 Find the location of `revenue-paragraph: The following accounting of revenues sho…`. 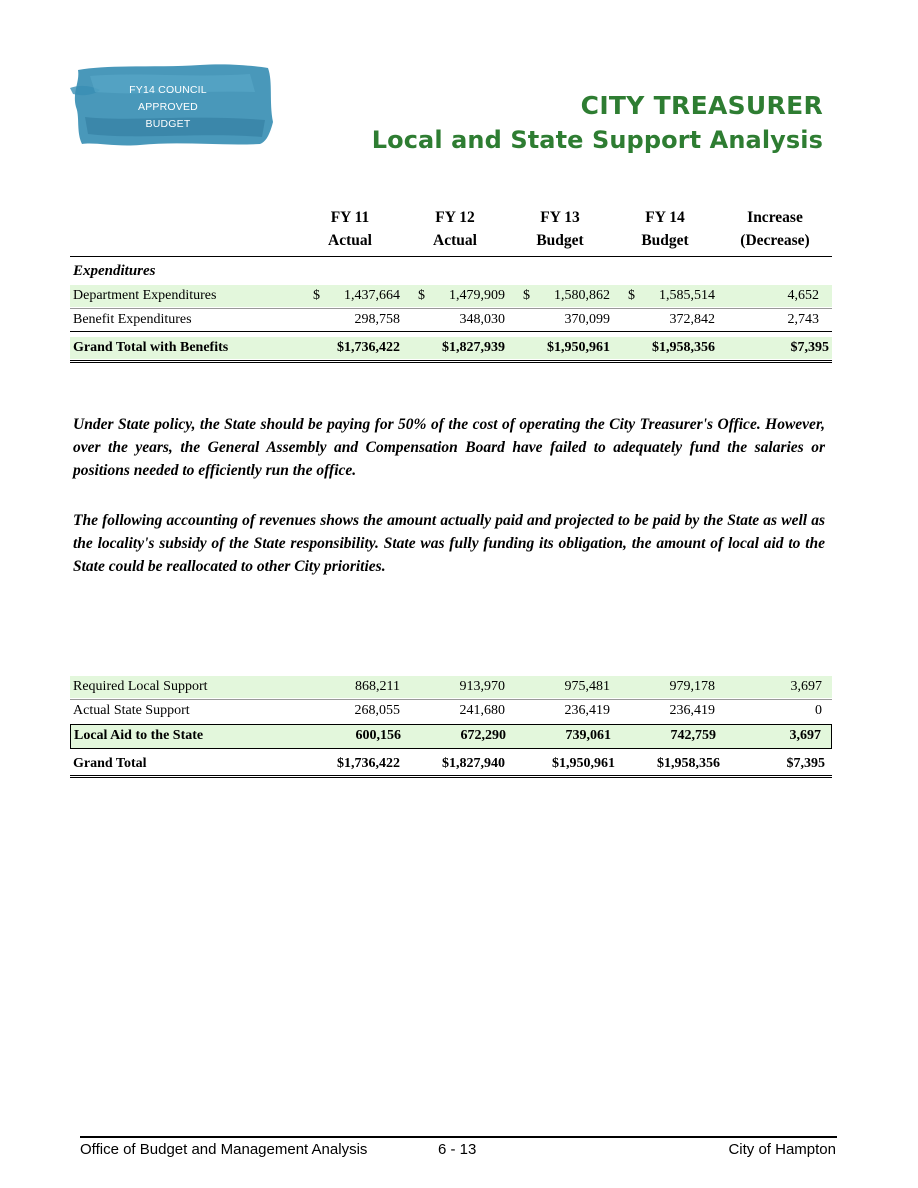

revenue-paragraph: The following accounting of revenues sho… is located at coordinates (449, 543).